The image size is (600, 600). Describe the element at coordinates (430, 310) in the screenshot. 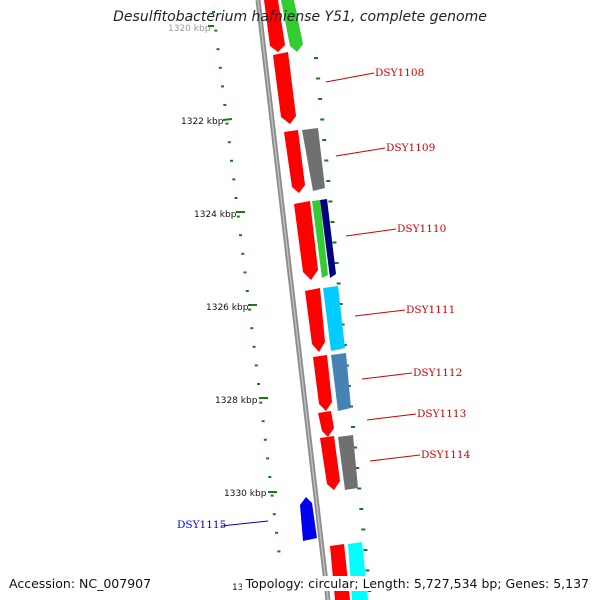

I see `gene-label-dsy1111: DSY1111` at that location.